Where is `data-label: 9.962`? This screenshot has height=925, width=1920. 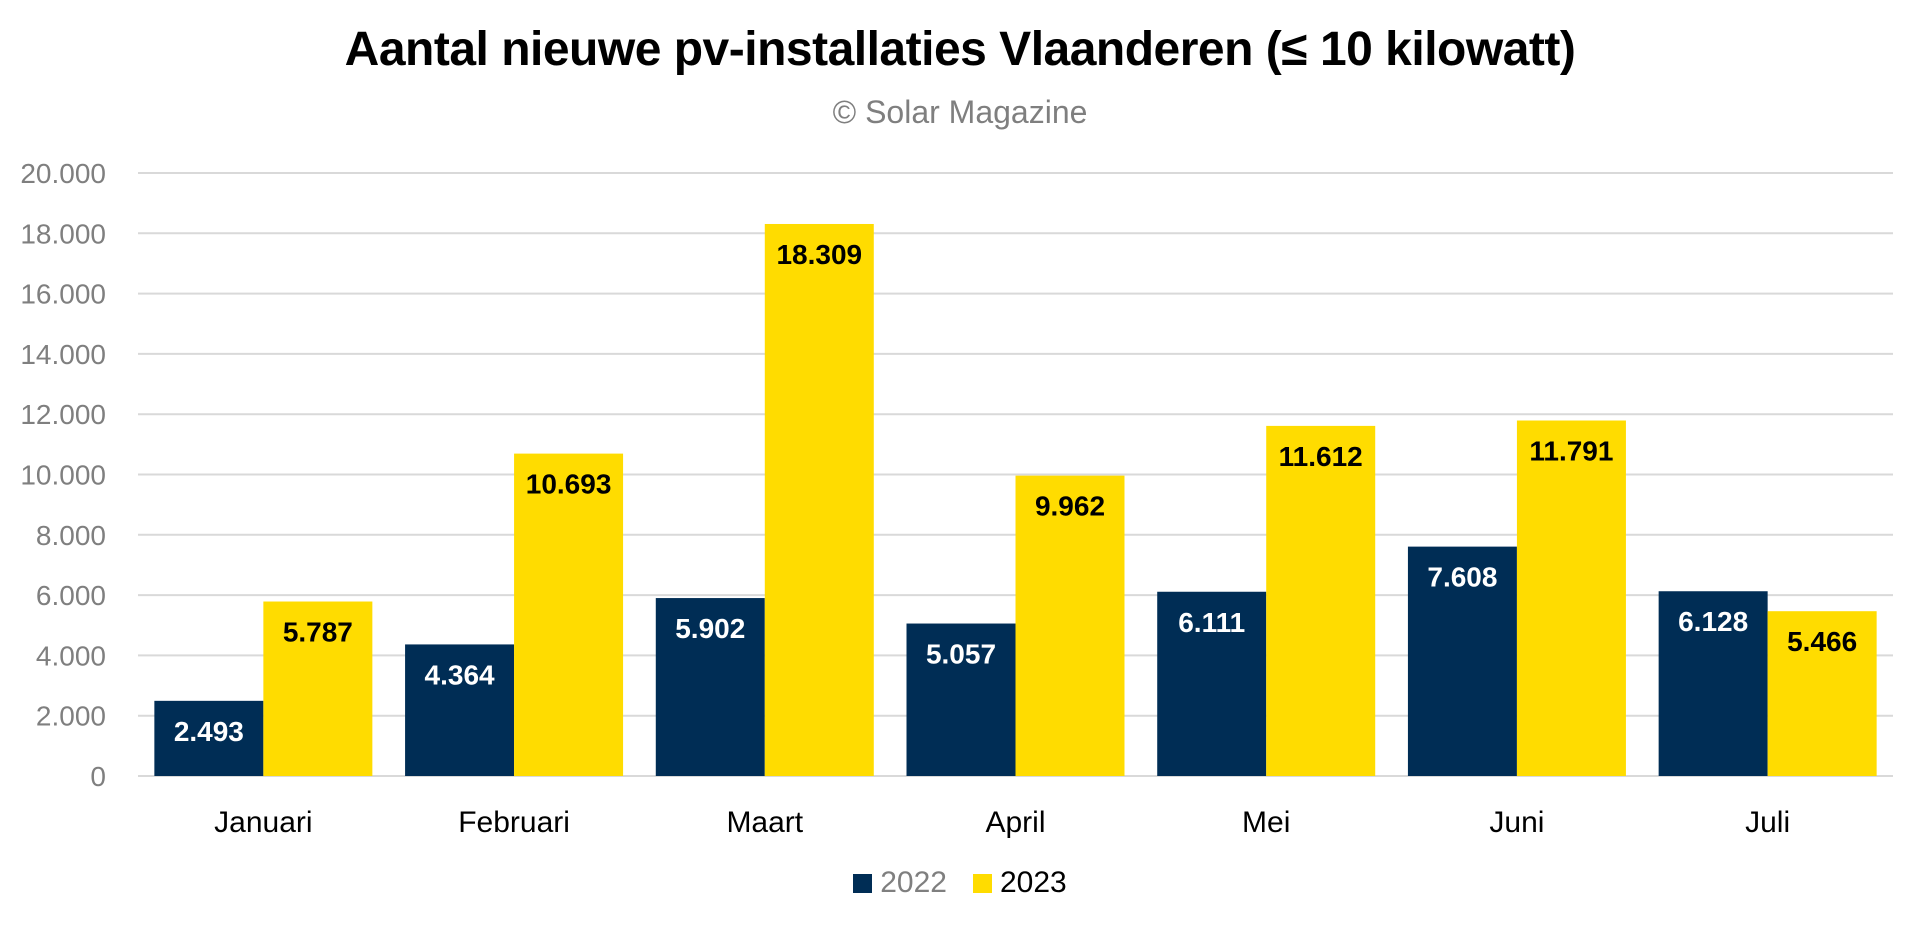 data-label: 9.962 is located at coordinates (1070, 506).